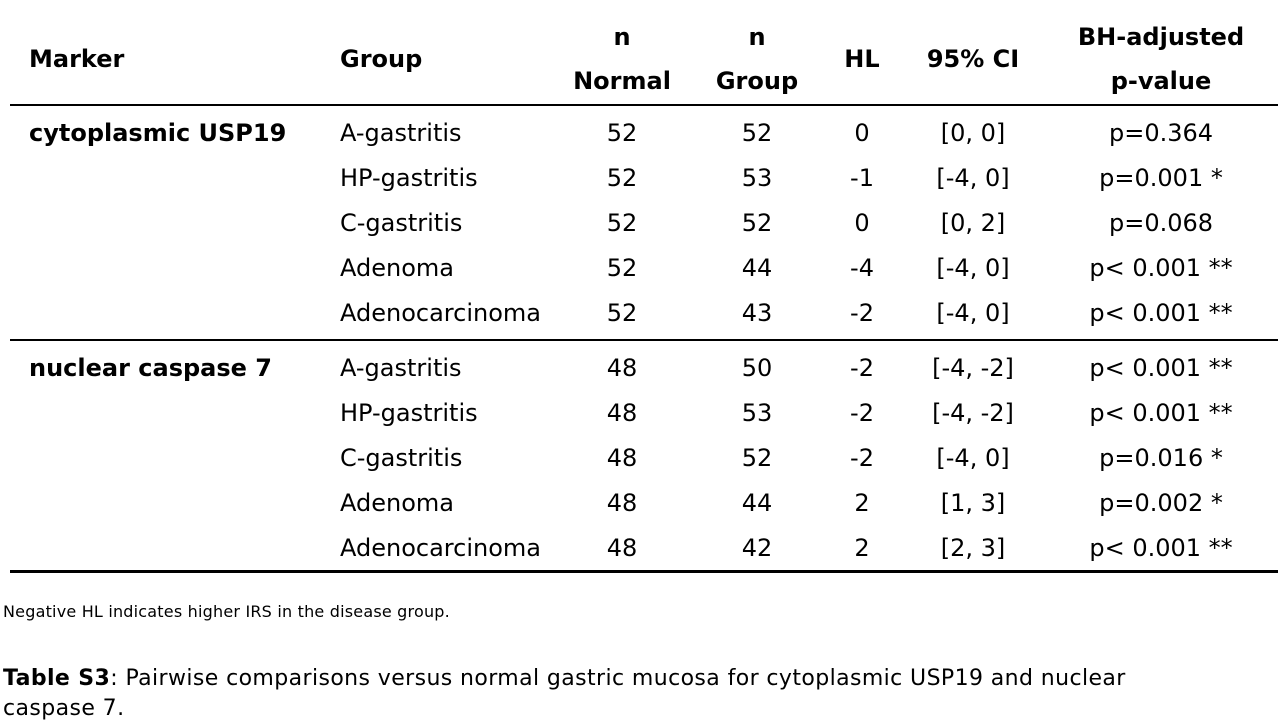 The height and width of the screenshot is (728, 1284). Describe the element at coordinates (158, 132) in the screenshot. I see `marker-label: cytoplasmic USP19` at that location.